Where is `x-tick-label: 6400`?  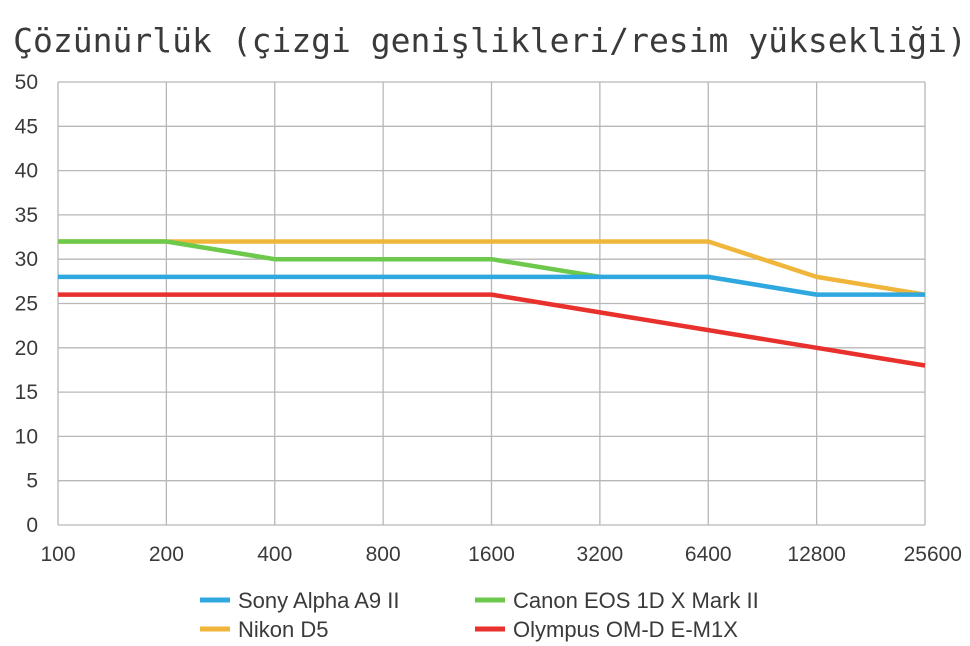 x-tick-label: 6400 is located at coordinates (708, 554).